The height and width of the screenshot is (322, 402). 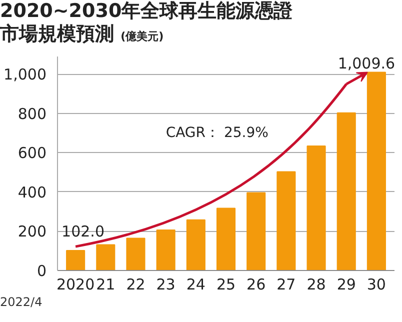 I want to click on x-tick-label: 21, so click(x=106, y=285).